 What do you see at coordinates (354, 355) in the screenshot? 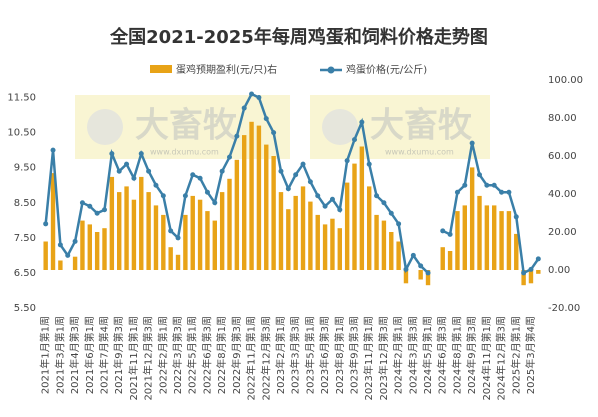
I see `x-tick-label: 2023年9月第3周` at bounding box center [354, 355].